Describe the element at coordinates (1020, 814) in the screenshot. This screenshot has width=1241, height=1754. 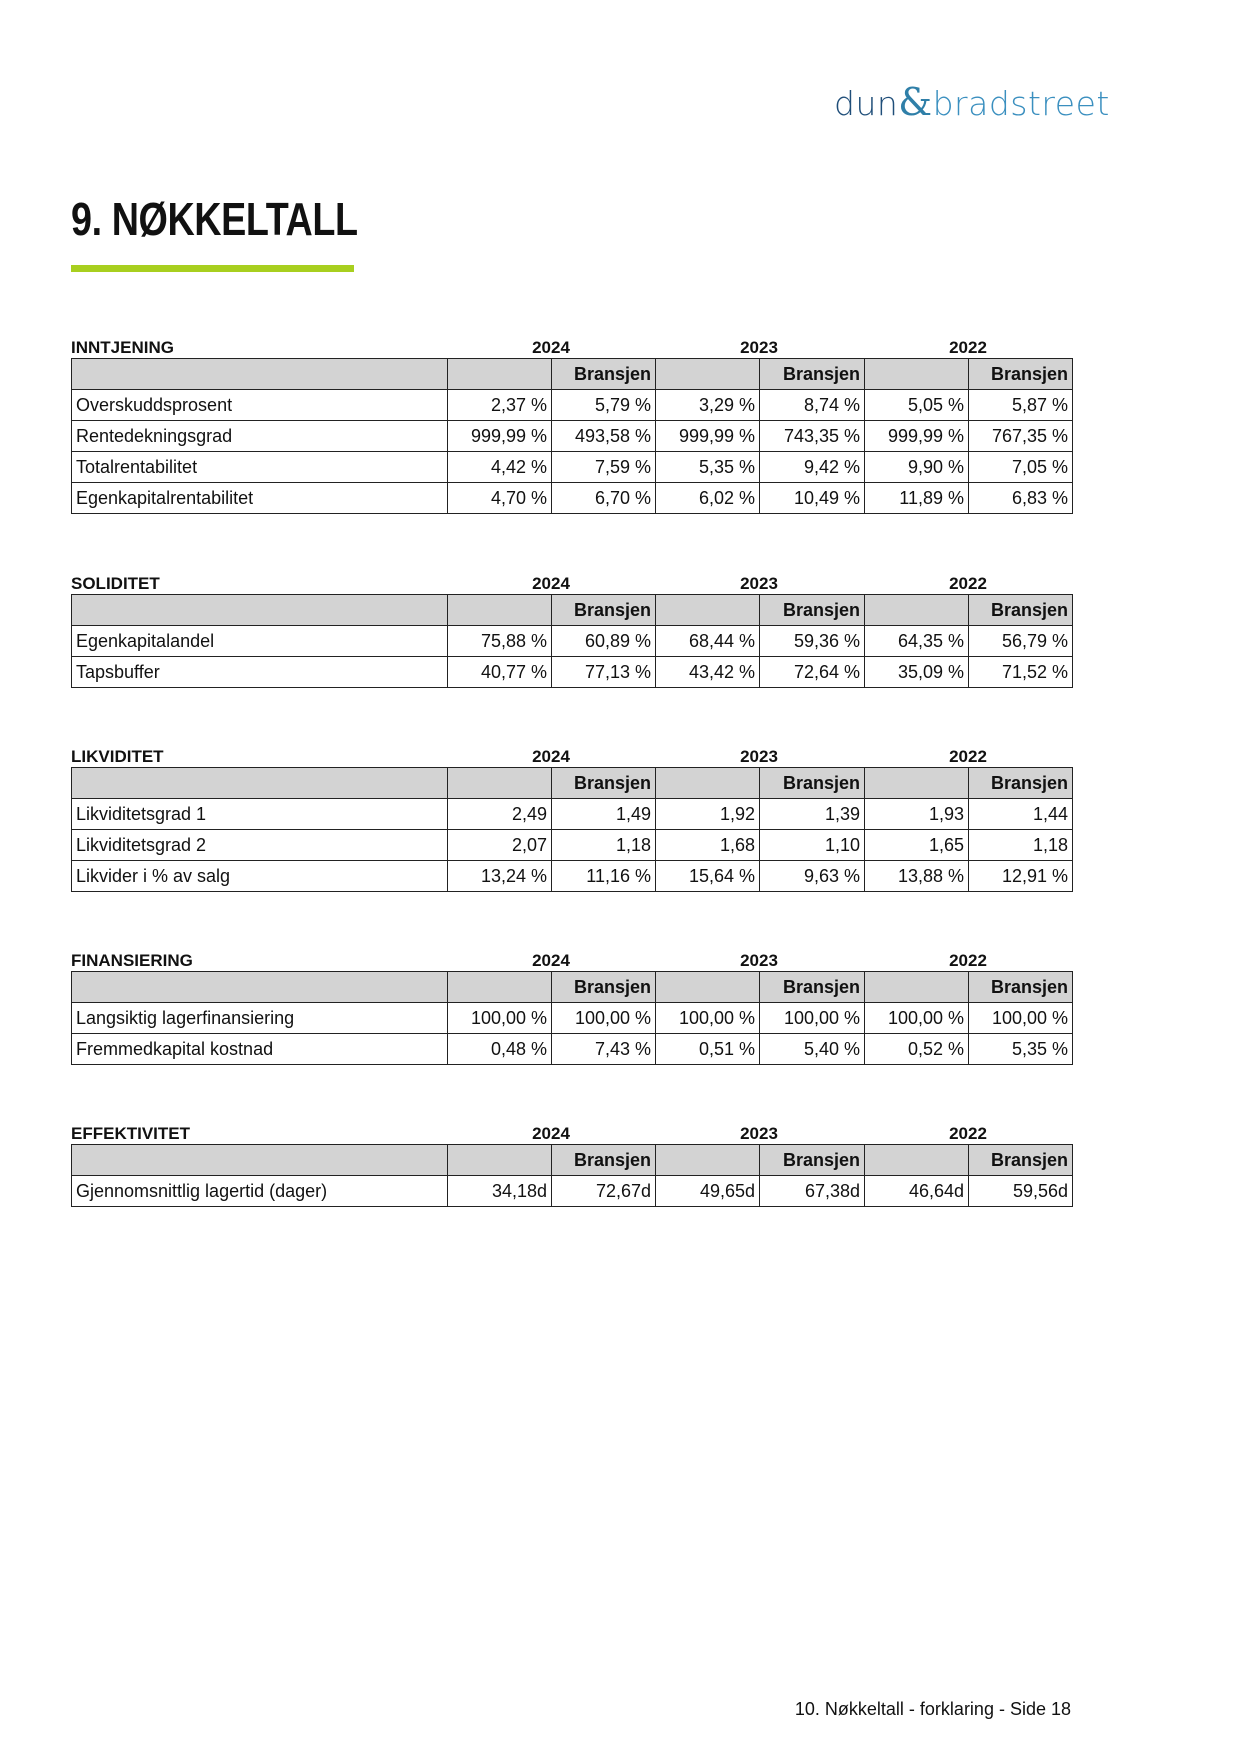
I see `value-cell: 1,44` at that location.